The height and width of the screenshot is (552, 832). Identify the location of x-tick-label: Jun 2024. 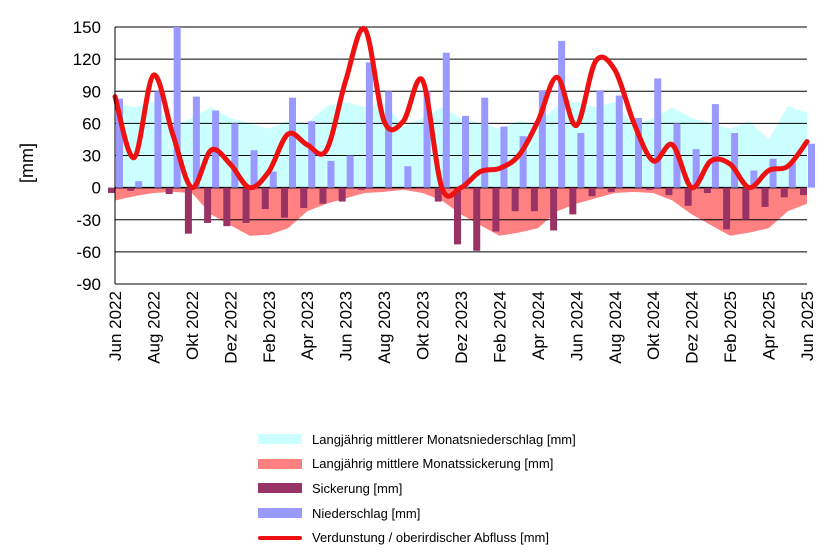
(576, 326).